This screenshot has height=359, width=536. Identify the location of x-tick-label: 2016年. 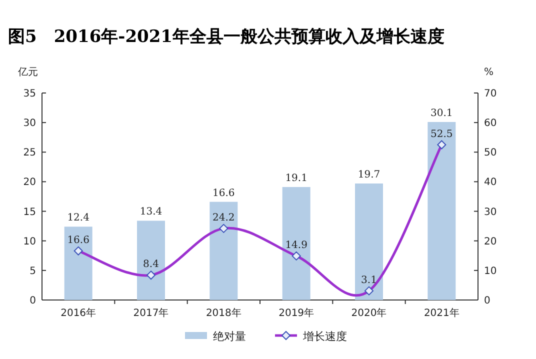
(78, 313).